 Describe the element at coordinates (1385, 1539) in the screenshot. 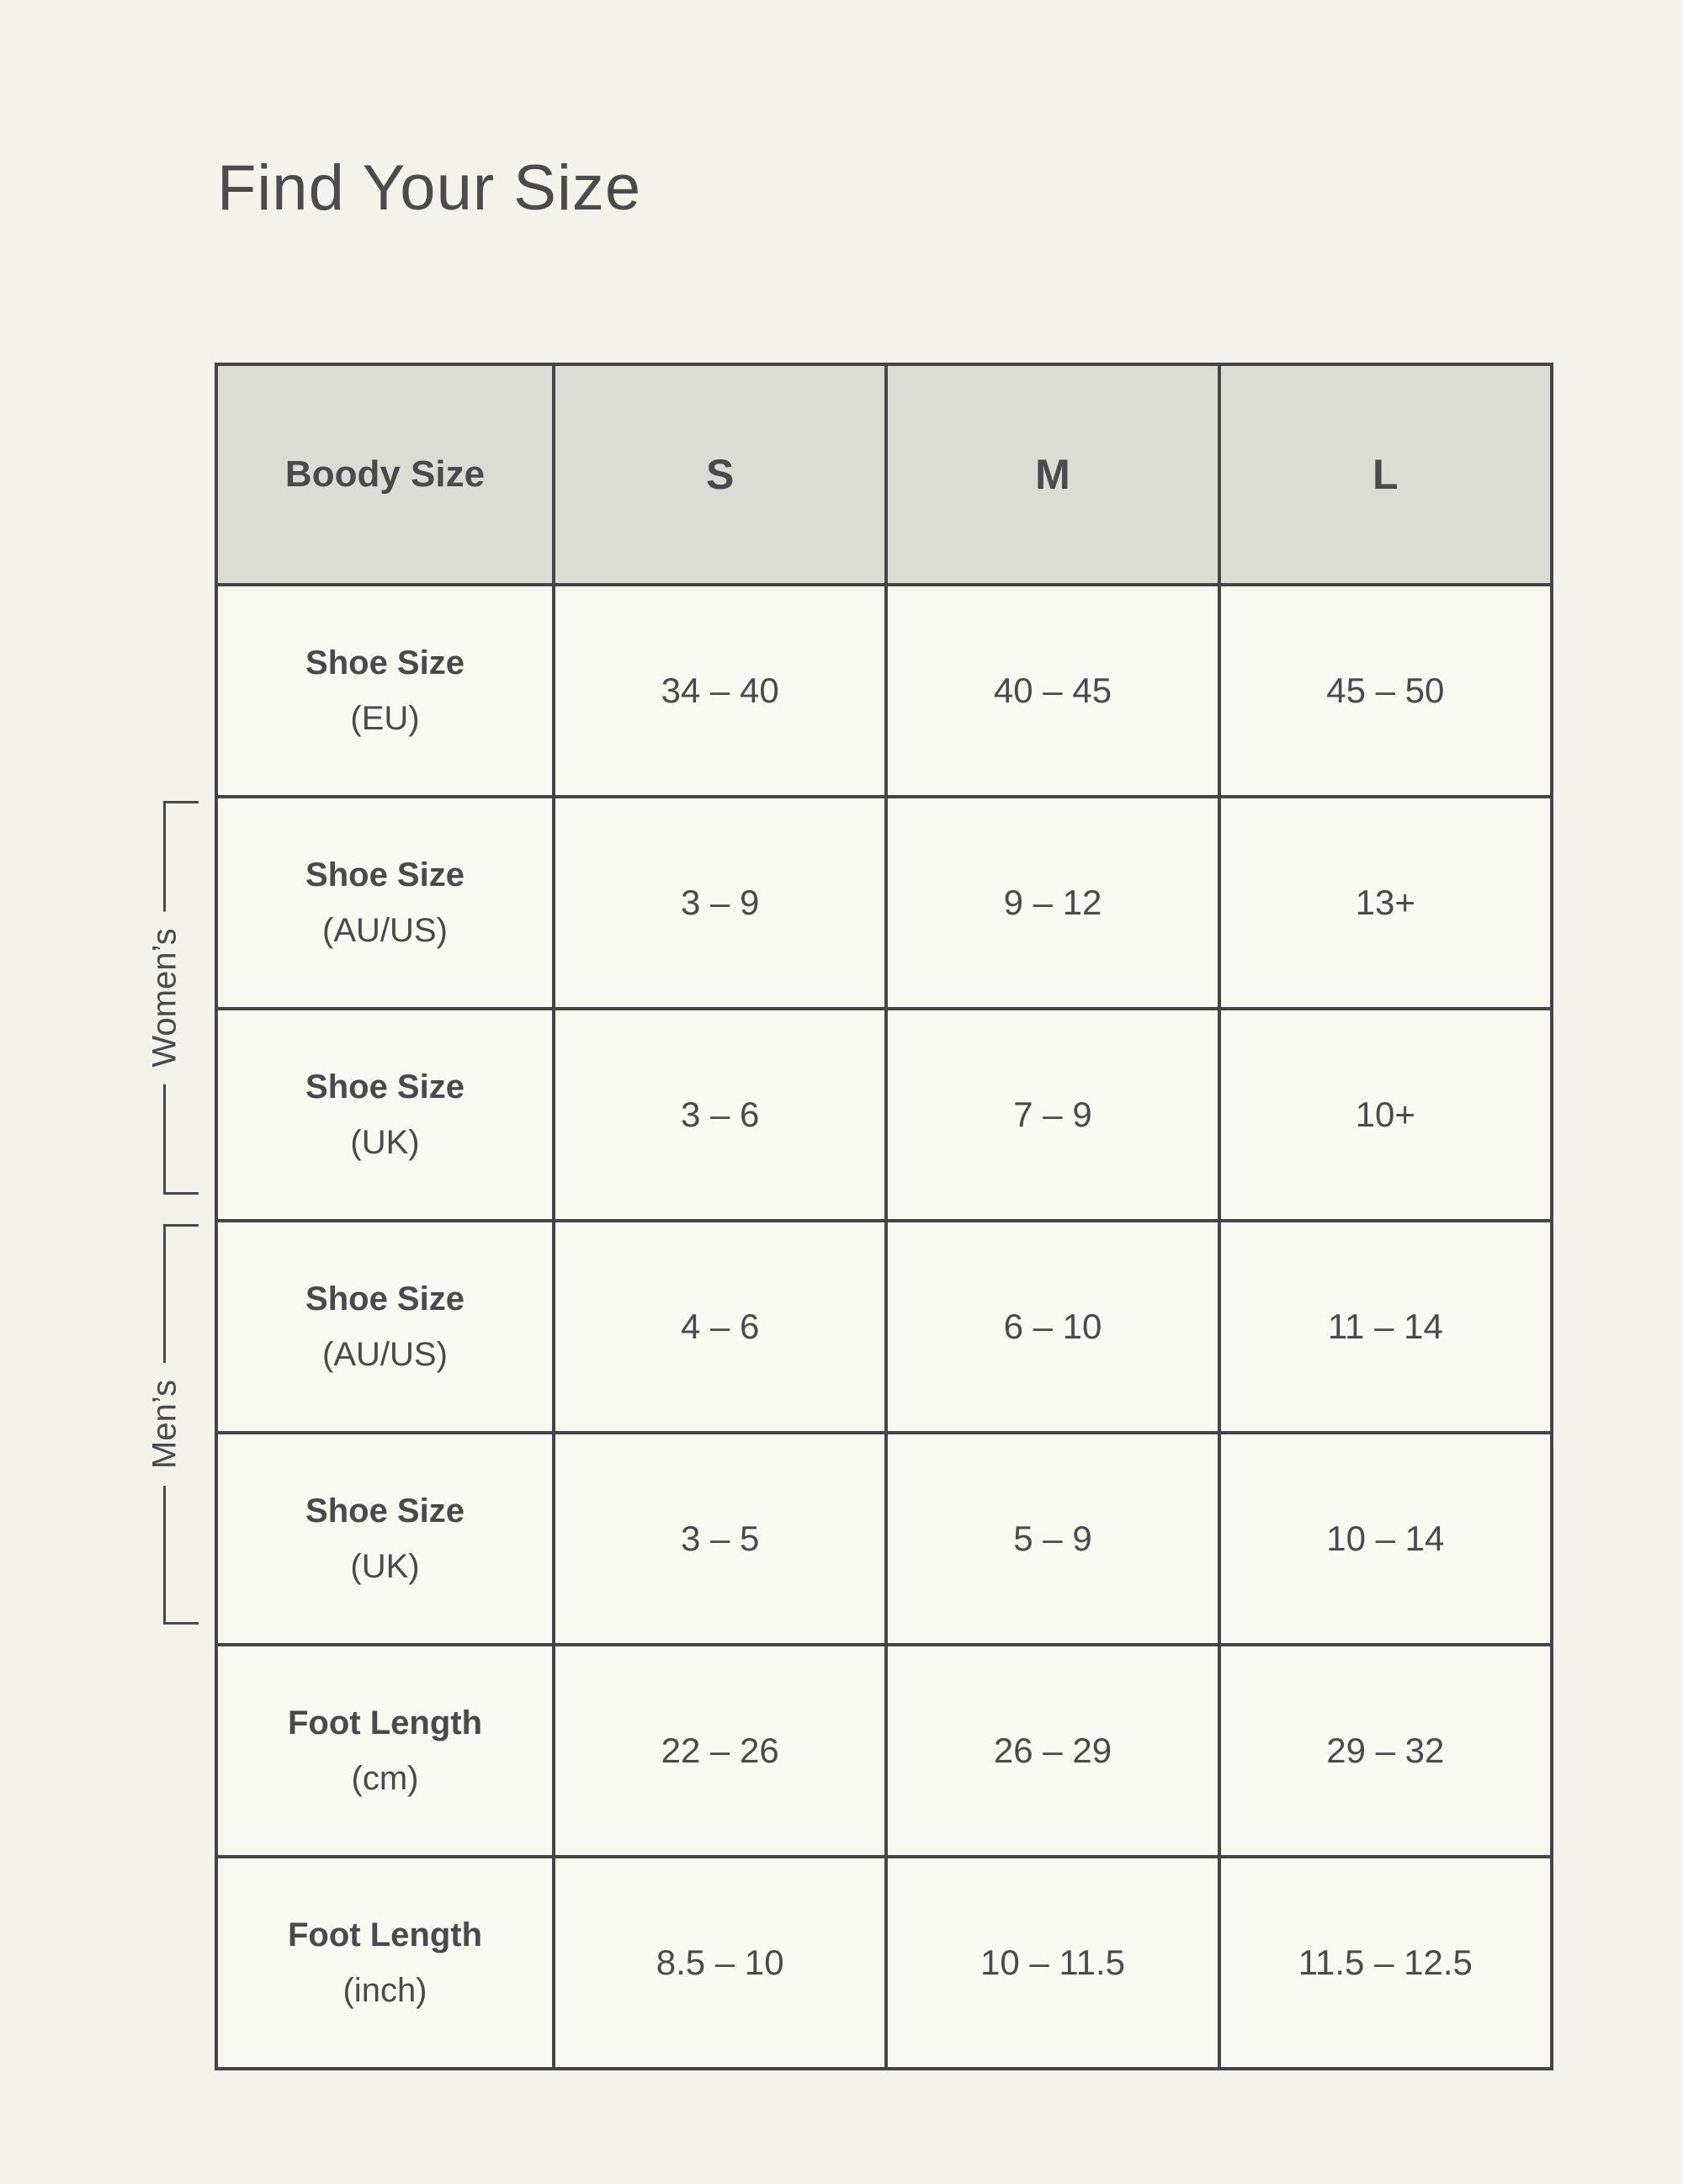

I see `value-cell: 10 – 14` at that location.